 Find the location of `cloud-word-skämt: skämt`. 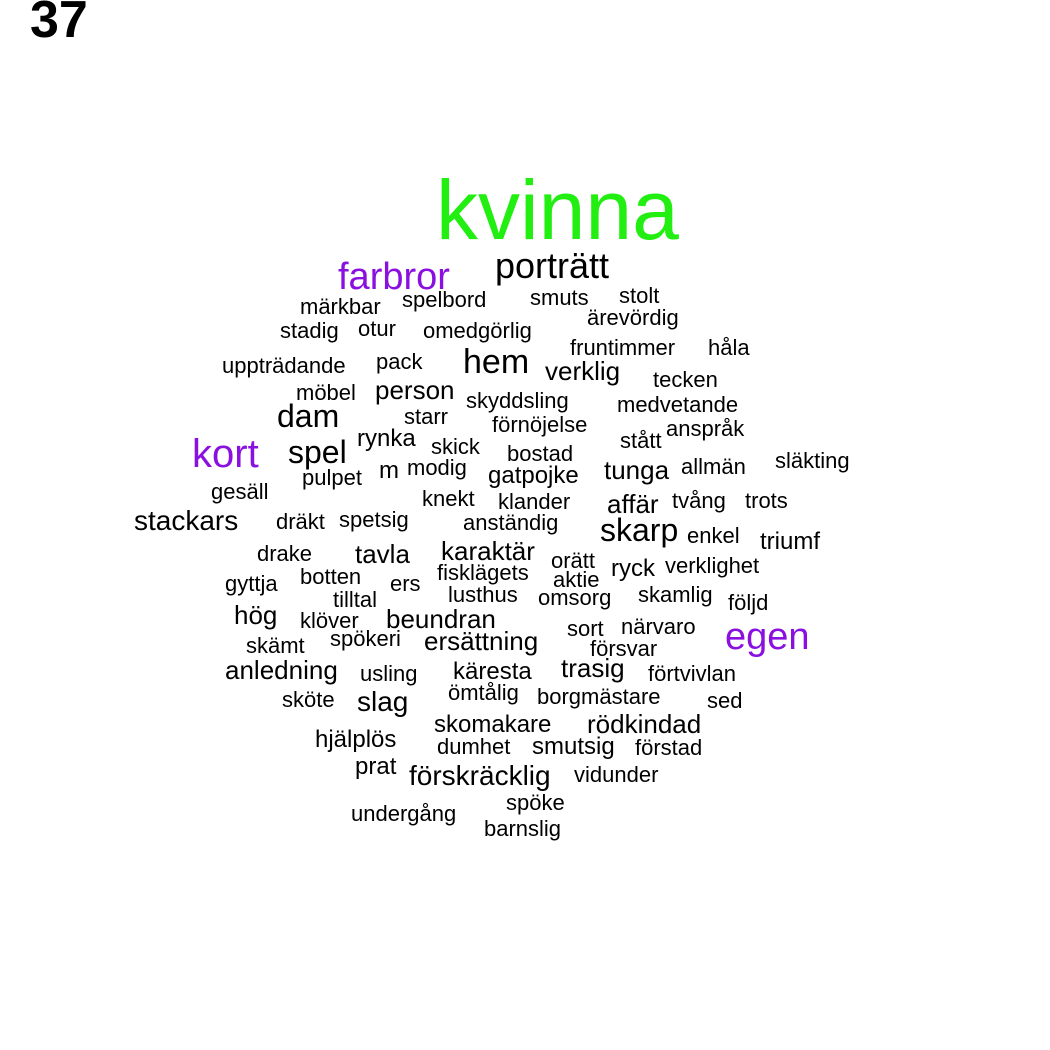

cloud-word-skämt: skämt is located at coordinates (275, 645).